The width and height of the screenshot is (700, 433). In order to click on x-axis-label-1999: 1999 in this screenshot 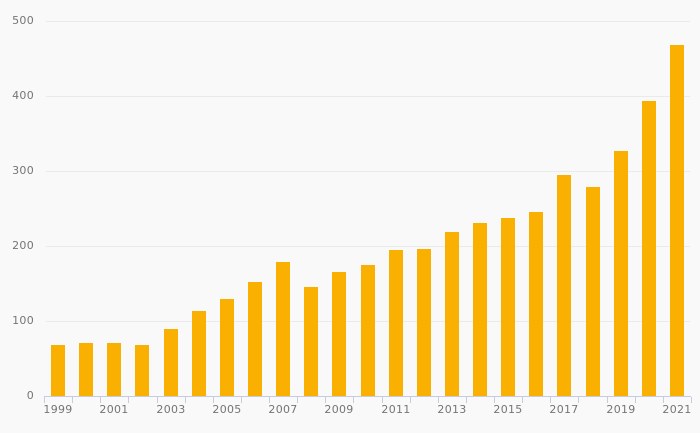, I will do `click(58, 409)`.